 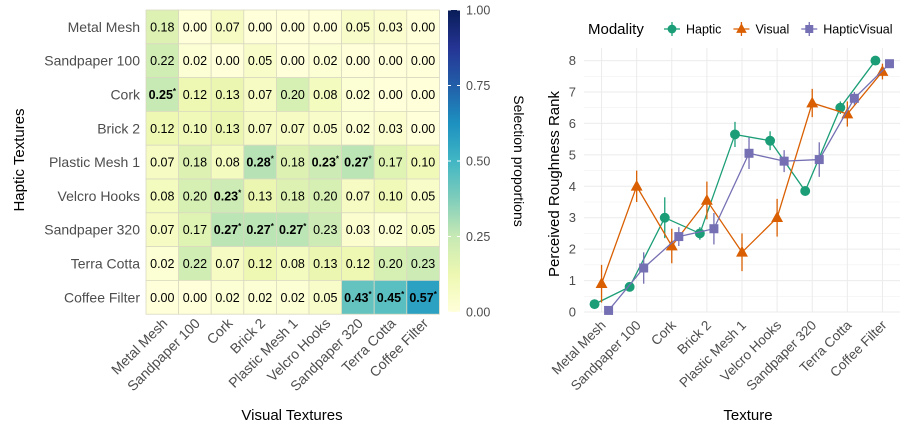 What do you see at coordinates (572, 312) in the screenshot?
I see `line-chart-y-tick-label: 0` at bounding box center [572, 312].